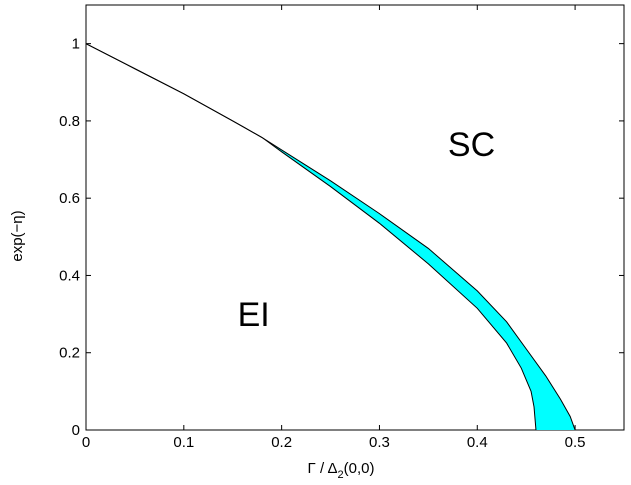 This screenshot has height=485, width=631. Describe the element at coordinates (69, 275) in the screenshot. I see `y-tick-label: 0.4` at that location.